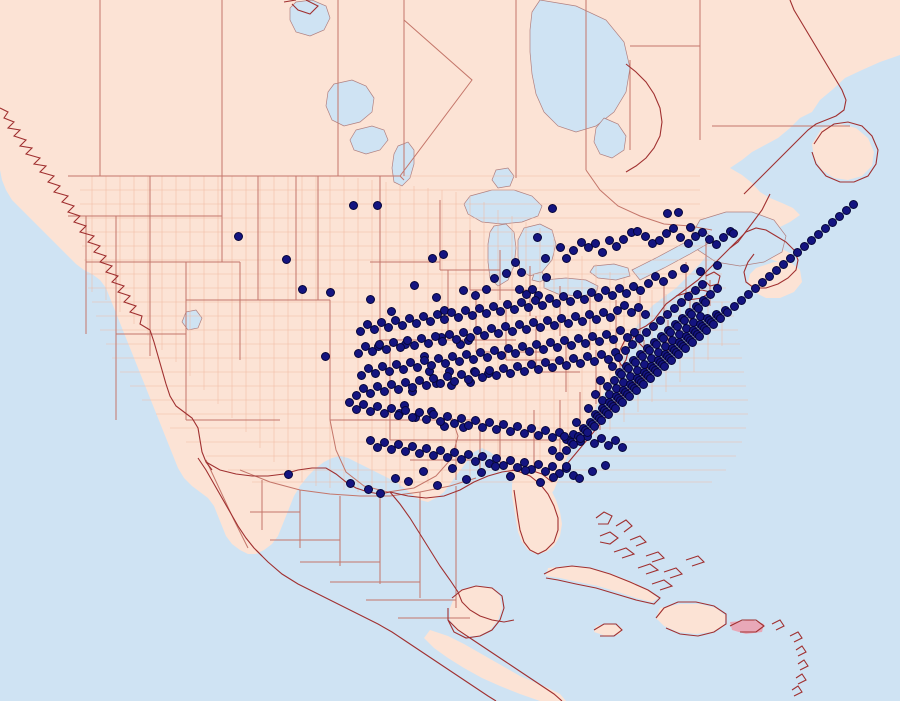 The image size is (900, 701). What do you see at coordinates (503, 178) in the screenshot?
I see `lake-nipigon` at bounding box center [503, 178].